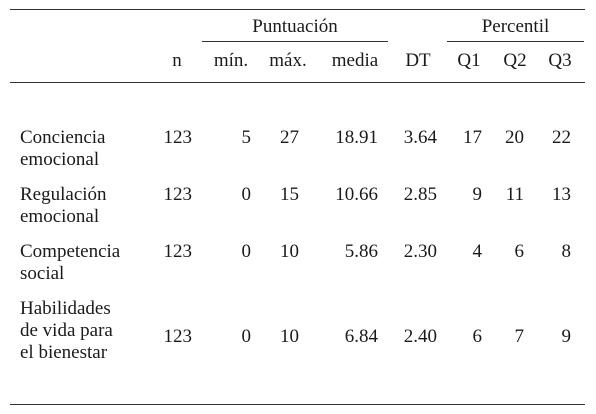 This screenshot has height=414, width=596. What do you see at coordinates (566, 336) in the screenshot?
I see `cell-q3: 9` at bounding box center [566, 336].